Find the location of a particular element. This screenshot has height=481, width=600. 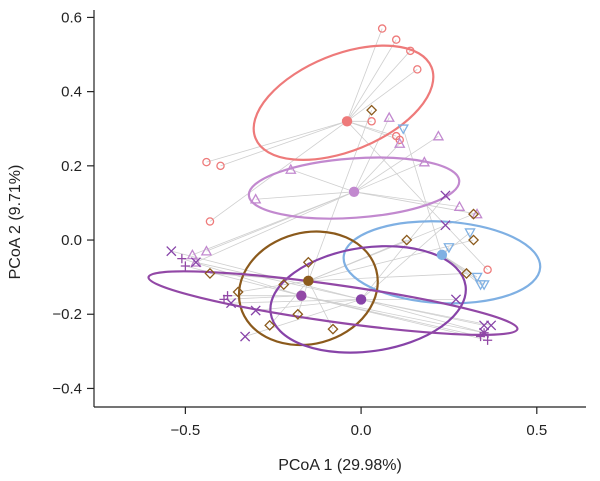

connector-s1-p4 is located at coordinates (322, 181).